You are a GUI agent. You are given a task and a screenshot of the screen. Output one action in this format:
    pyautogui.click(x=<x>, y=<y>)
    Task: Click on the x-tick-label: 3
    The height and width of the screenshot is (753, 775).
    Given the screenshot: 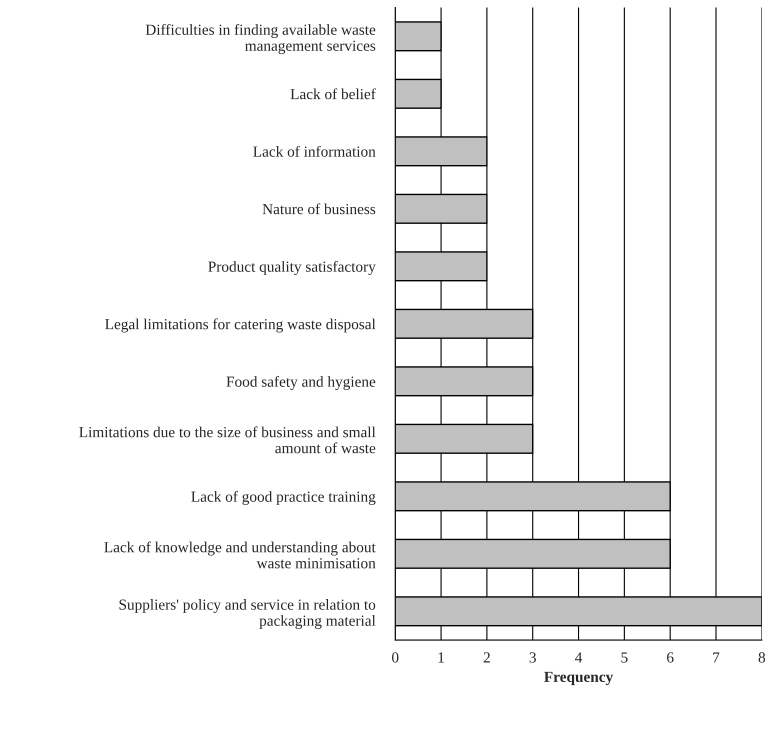 What is the action you would take?
    pyautogui.click(x=533, y=657)
    